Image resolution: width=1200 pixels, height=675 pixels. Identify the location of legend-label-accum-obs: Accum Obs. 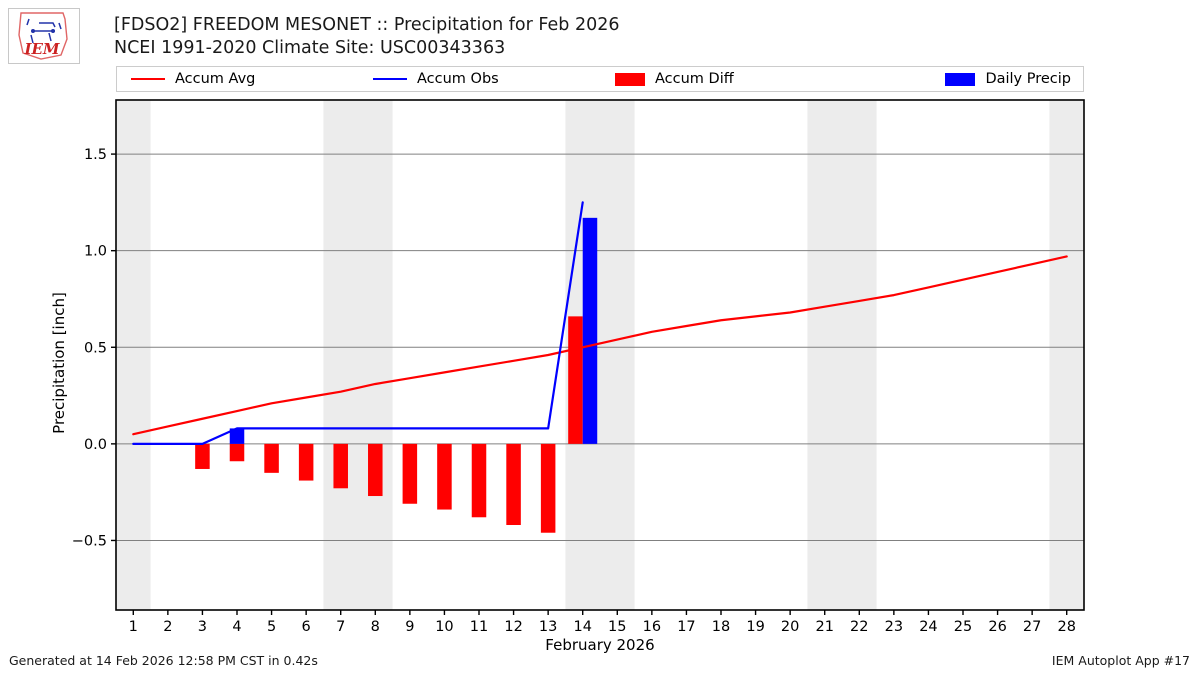
(458, 79).